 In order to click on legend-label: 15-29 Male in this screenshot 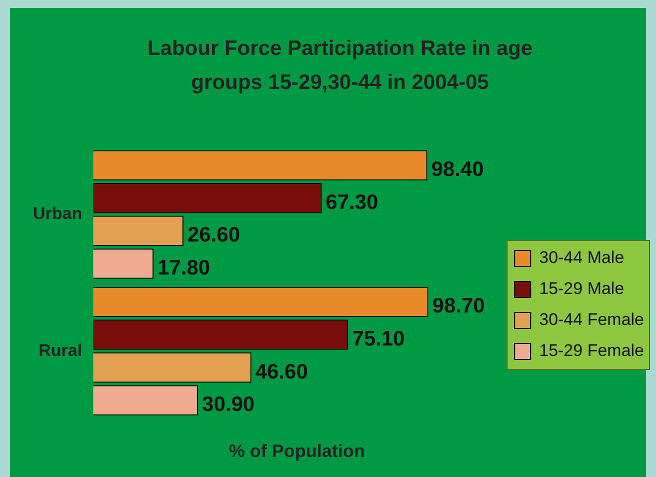, I will do `click(581, 288)`.